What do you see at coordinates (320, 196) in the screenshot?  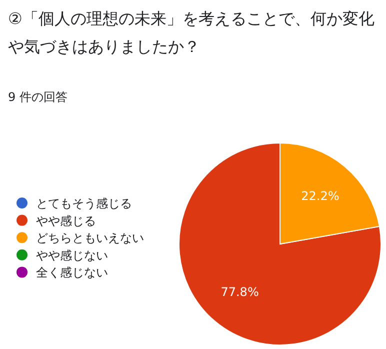 I see `data-label: 22.2%` at bounding box center [320, 196].